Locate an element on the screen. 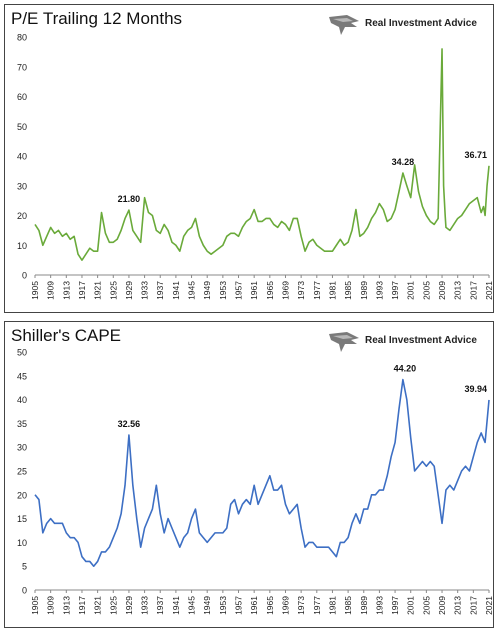  y-tick-label: 70 is located at coordinates (22, 67).